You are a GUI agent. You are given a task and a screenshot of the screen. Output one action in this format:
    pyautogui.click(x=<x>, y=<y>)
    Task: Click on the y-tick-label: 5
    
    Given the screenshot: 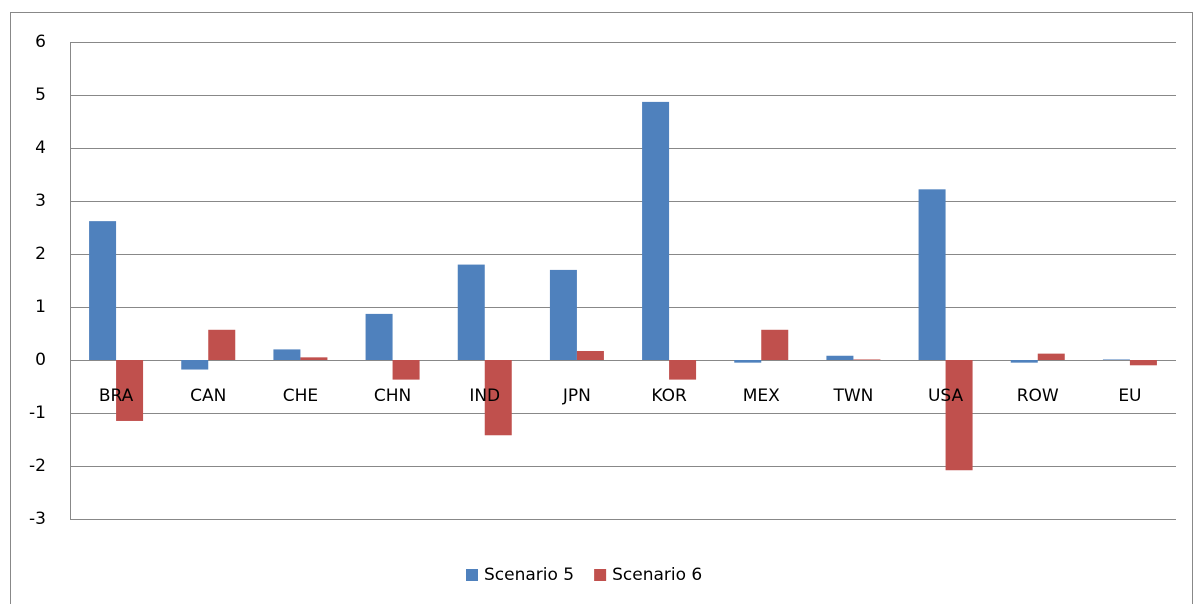 What is the action you would take?
    pyautogui.click(x=40, y=95)
    